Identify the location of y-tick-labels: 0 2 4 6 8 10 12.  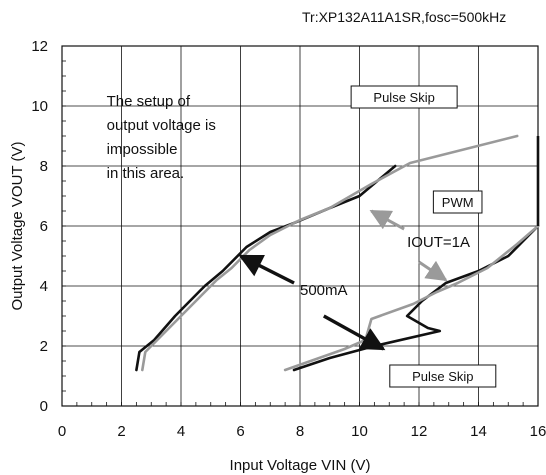
(39, 226).